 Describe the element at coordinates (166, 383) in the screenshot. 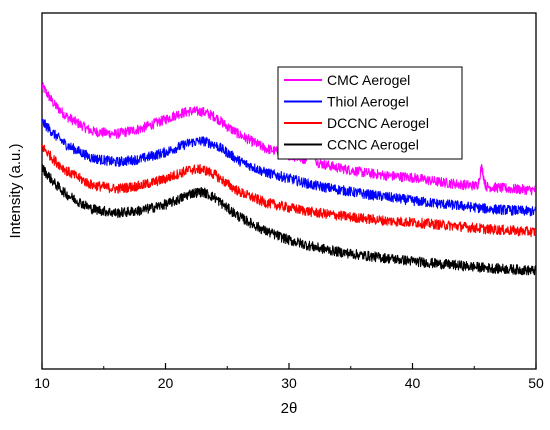

I see `x-tick-label: 20` at that location.